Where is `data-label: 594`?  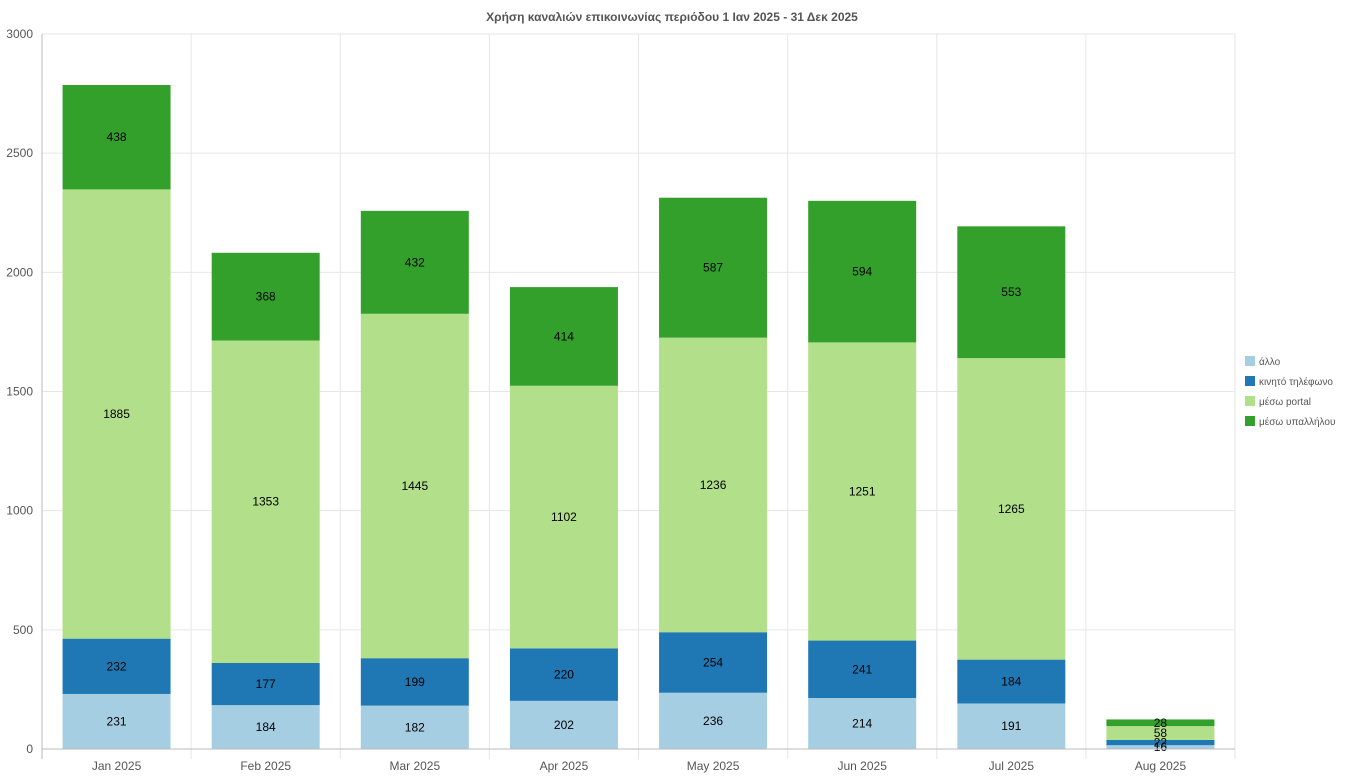
data-label: 594 is located at coordinates (862, 272).